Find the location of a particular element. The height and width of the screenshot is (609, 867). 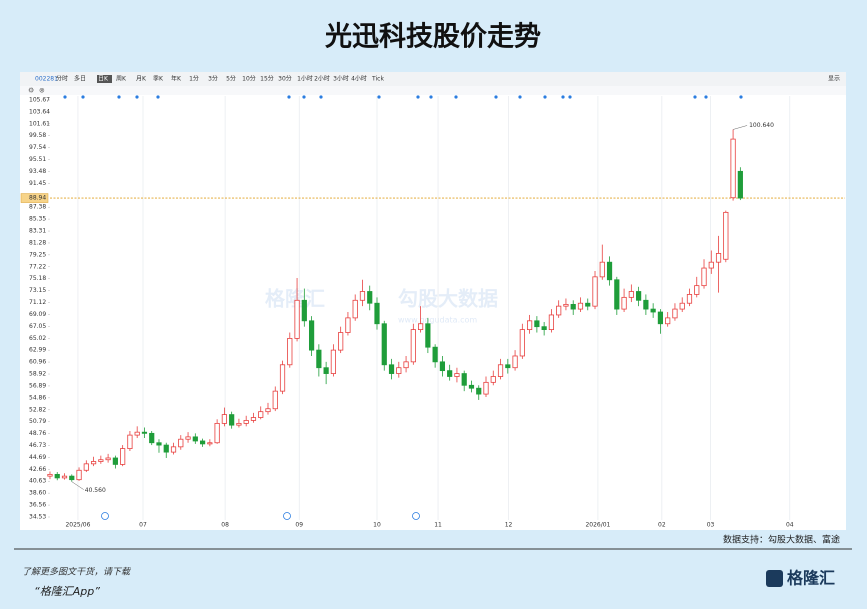

y-tick-label: 38.60 is located at coordinates (37, 493).